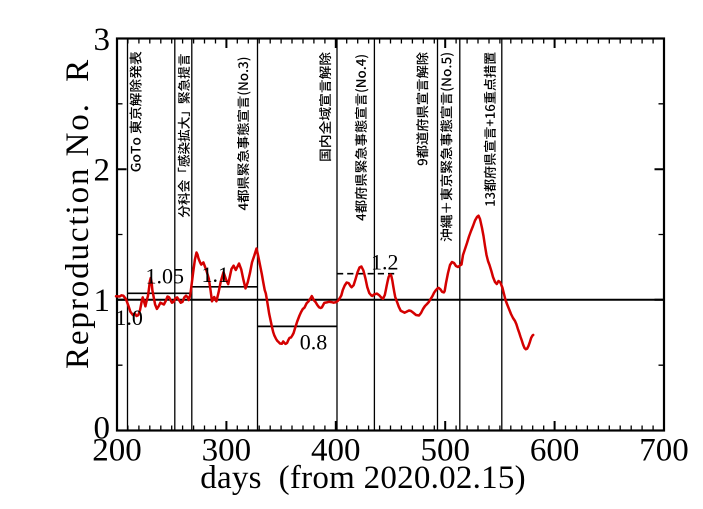  I want to click on svg-text: 3, so click(102, 40).